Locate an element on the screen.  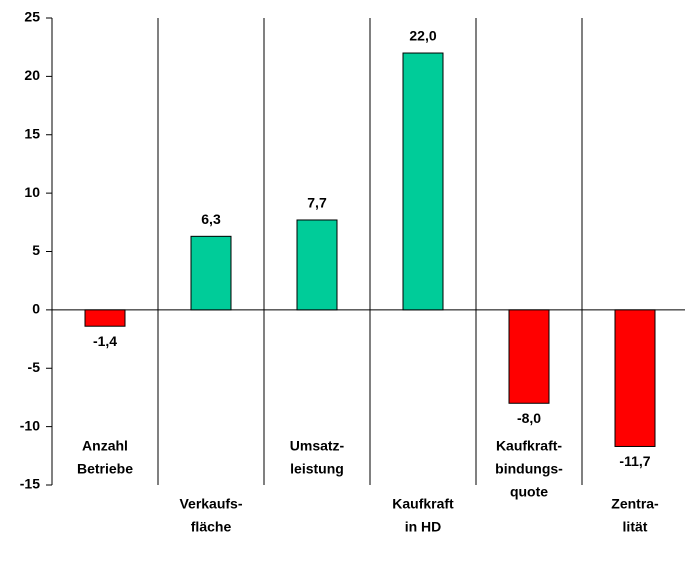
x-tick-label: Kaufkraft is located at coordinates (423, 504).